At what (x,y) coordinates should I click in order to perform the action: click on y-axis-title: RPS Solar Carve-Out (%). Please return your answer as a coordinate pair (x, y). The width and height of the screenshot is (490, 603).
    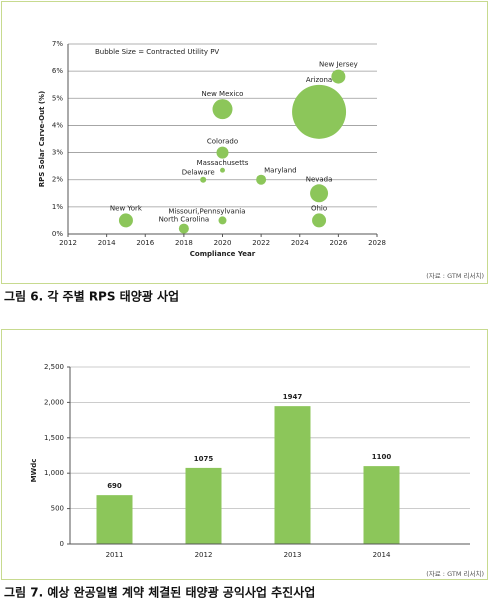
    Looking at the image, I should click on (42, 139).